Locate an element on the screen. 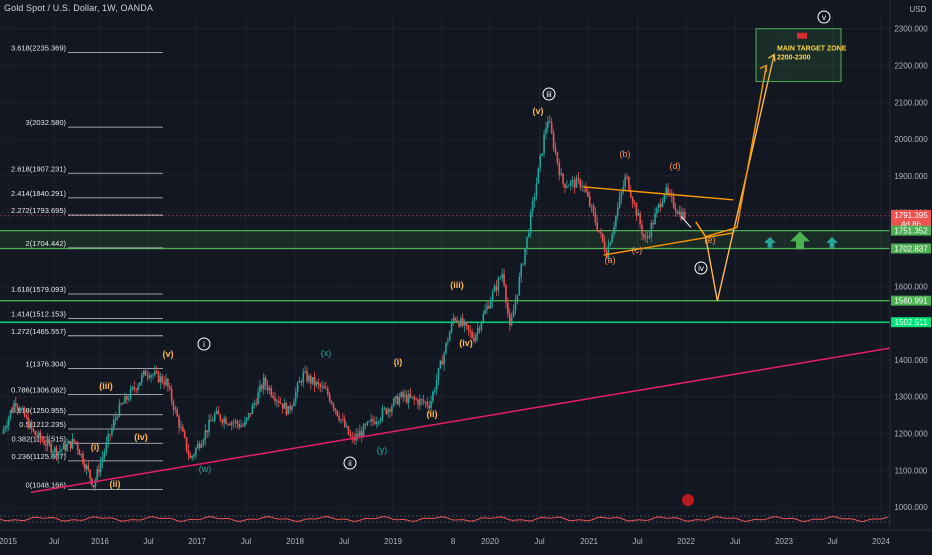 This screenshot has height=555, width=932. price-axis is located at coordinates (911, 275).